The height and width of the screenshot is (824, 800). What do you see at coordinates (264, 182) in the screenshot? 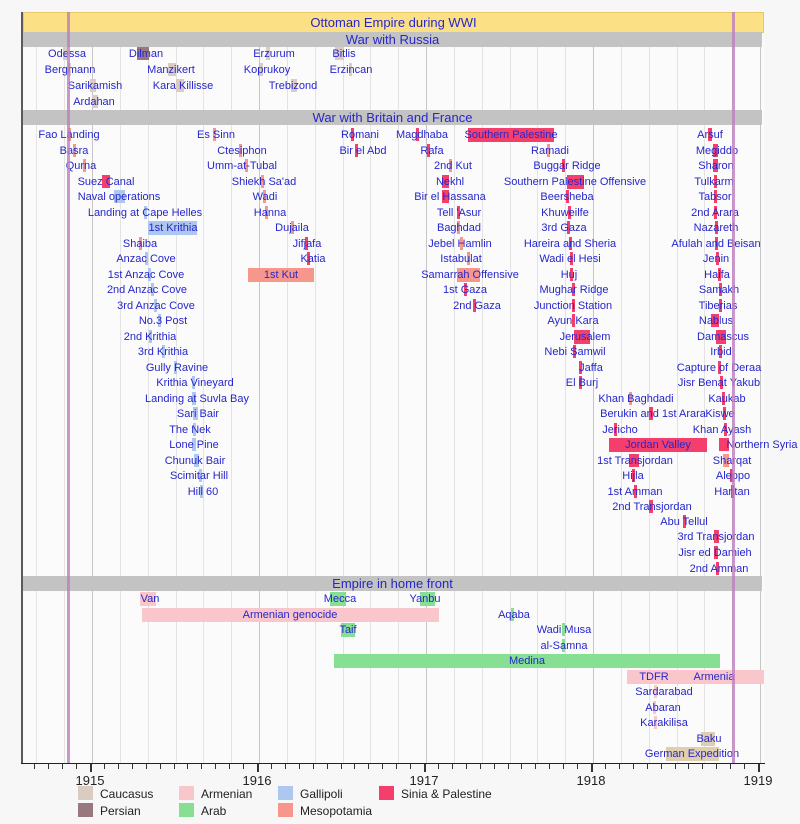
I see `event-label: Shiekh Sa'ad` at bounding box center [264, 182].